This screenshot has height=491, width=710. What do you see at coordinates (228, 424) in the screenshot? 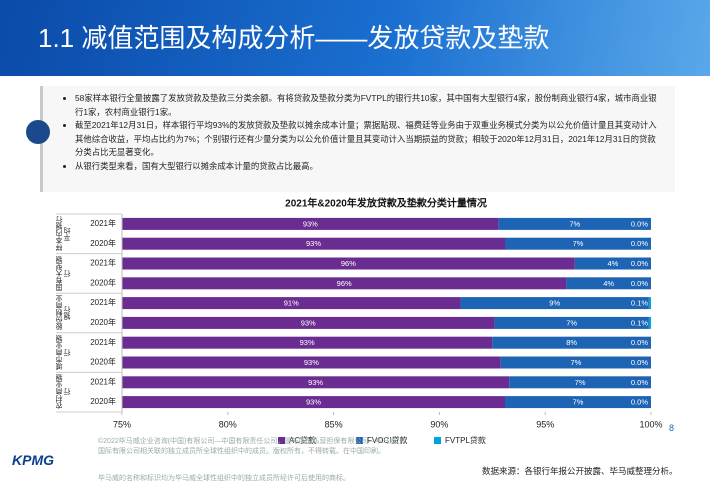
I see `x-tick-label: 80%` at bounding box center [228, 424].